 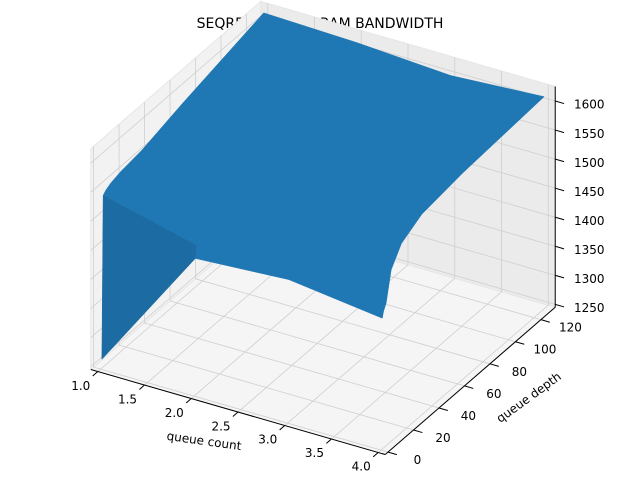 I want to click on x-tick-label: 2.5, so click(x=220, y=426).